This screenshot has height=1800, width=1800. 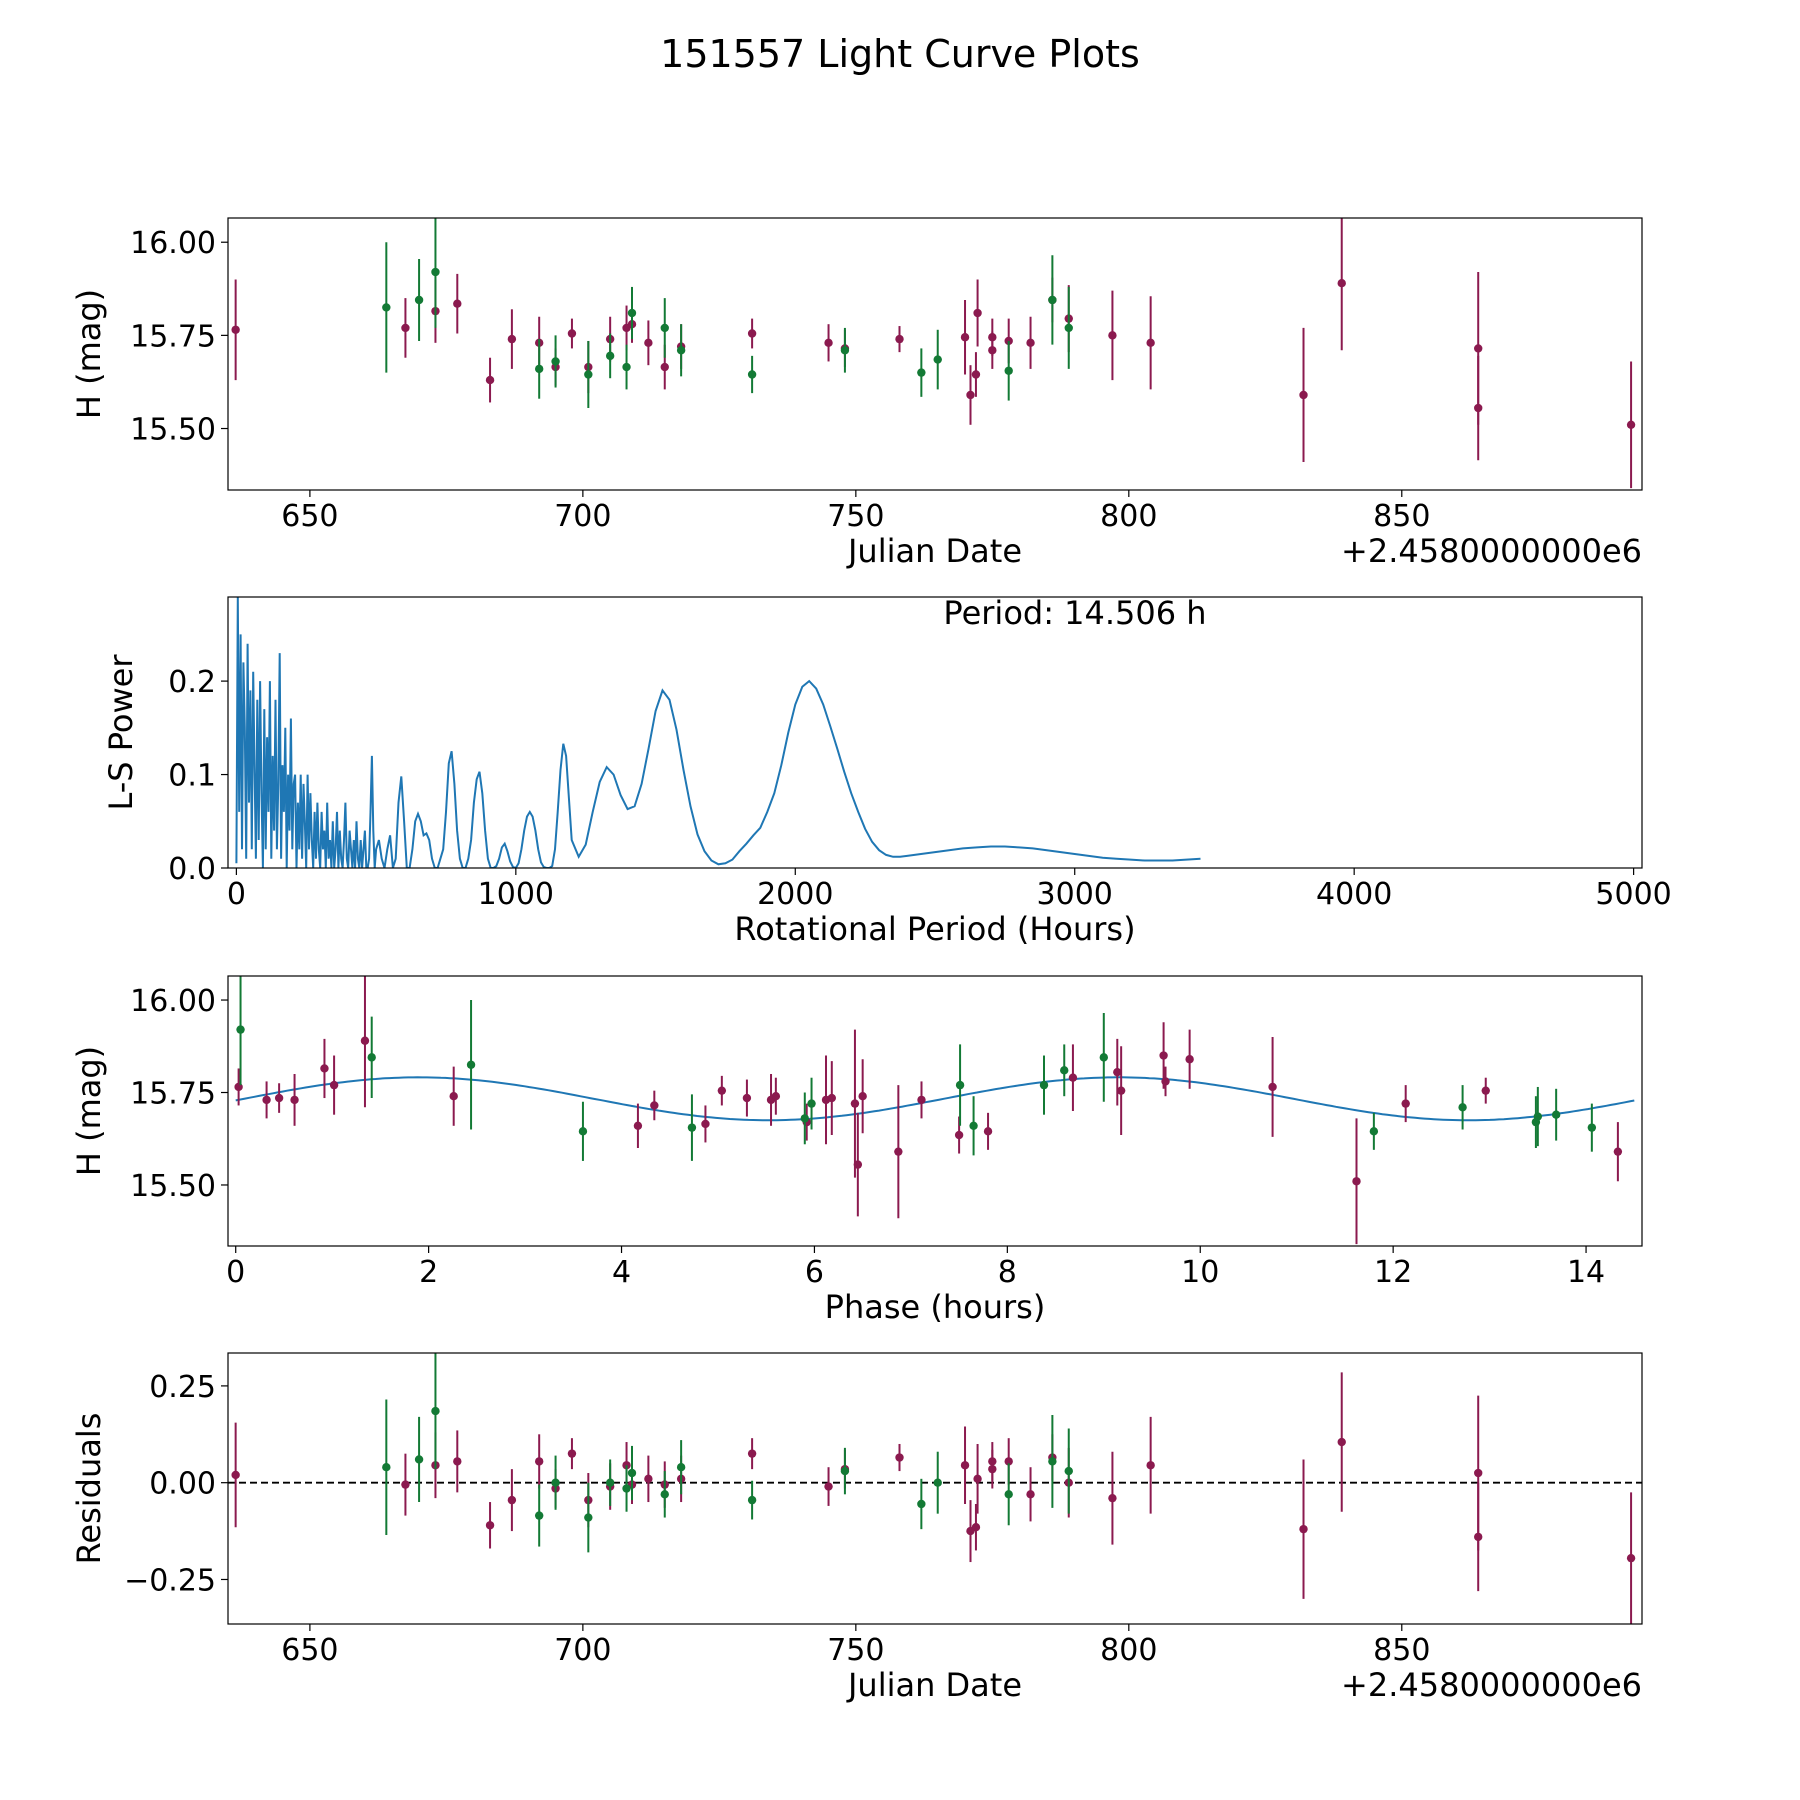 I want to click on x-tick-label: 5000, so click(x=1633, y=894).